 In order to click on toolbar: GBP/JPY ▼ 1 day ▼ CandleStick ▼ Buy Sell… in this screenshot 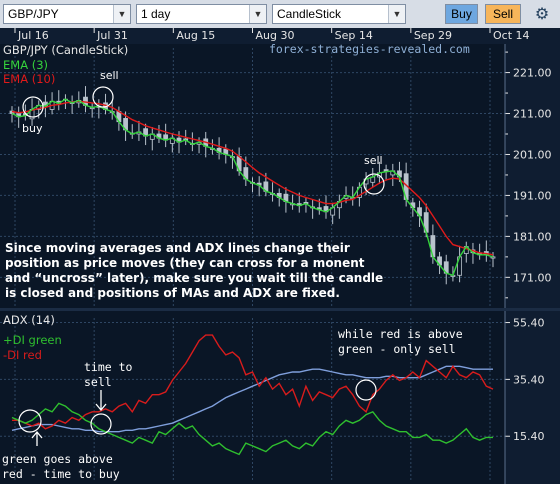, I will do `click(280, 14)`.